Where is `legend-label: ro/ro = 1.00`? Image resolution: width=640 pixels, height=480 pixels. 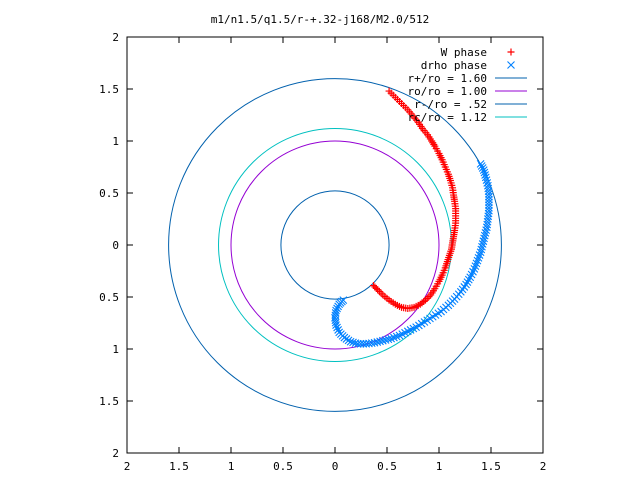 legend-label: ro/ro = 1.00 is located at coordinates (447, 91).